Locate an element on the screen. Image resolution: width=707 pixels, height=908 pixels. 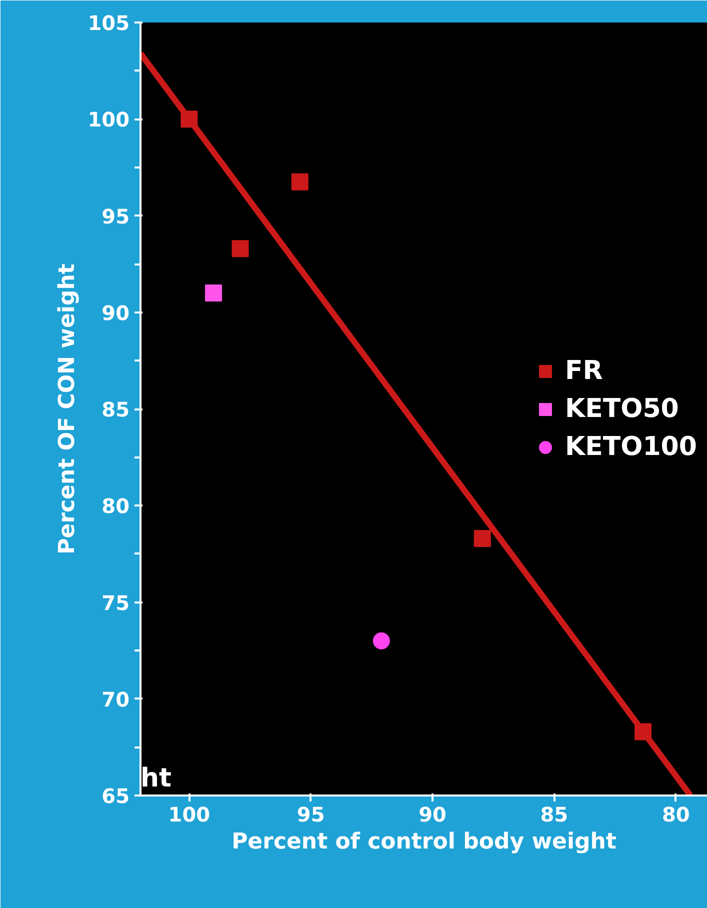
legend-label: KETO50 is located at coordinates (621, 409).